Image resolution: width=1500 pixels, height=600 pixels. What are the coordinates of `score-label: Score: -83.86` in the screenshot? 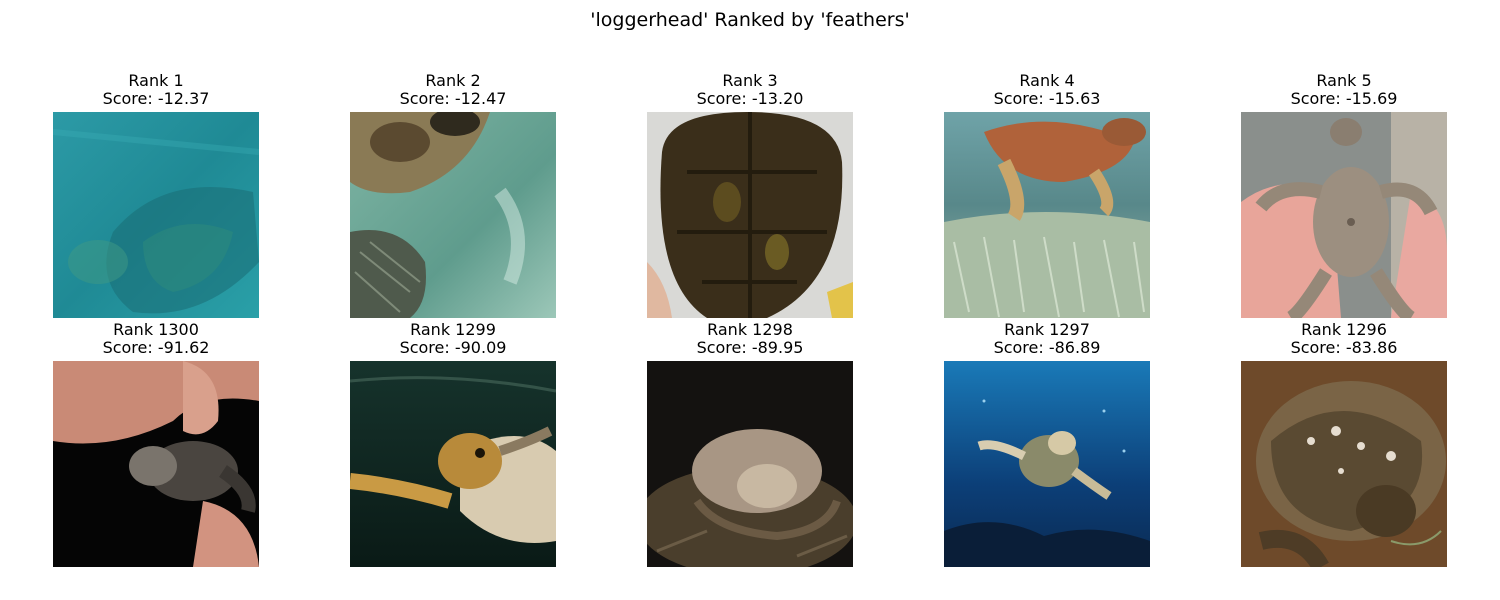 It's located at (1344, 347).